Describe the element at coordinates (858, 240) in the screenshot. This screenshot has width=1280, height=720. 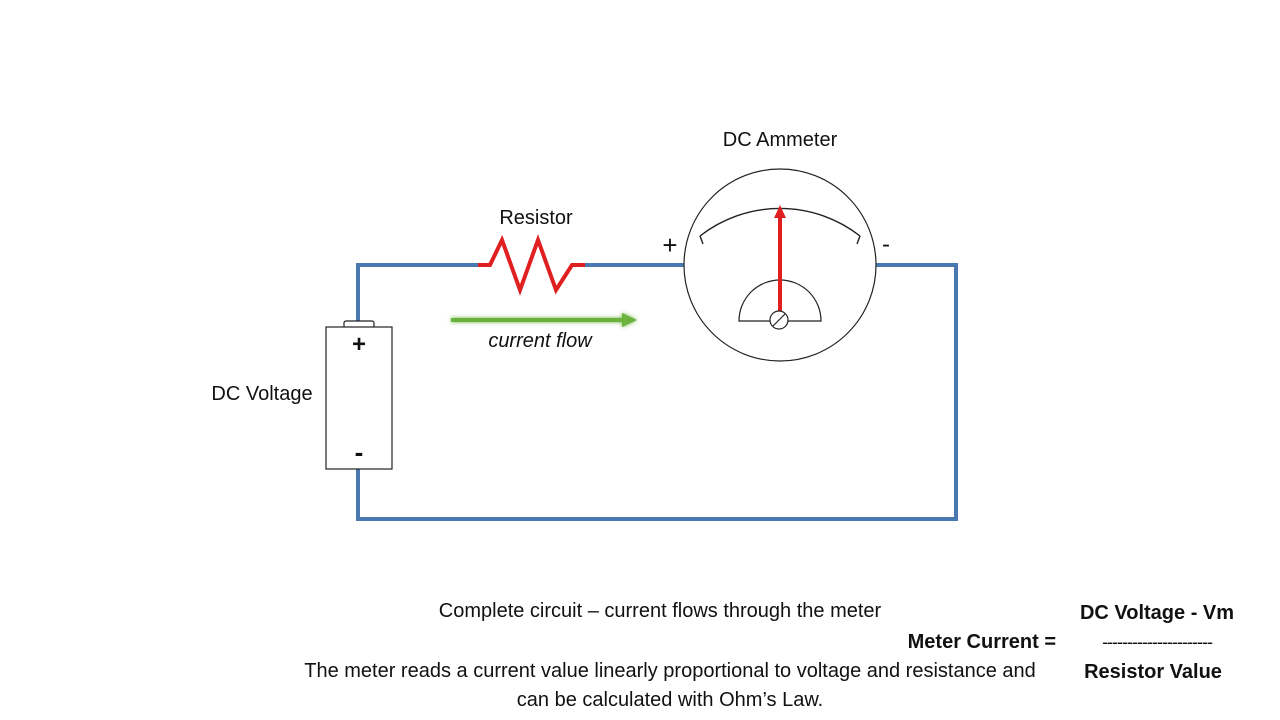
I see `meter-scale-end-right` at that location.